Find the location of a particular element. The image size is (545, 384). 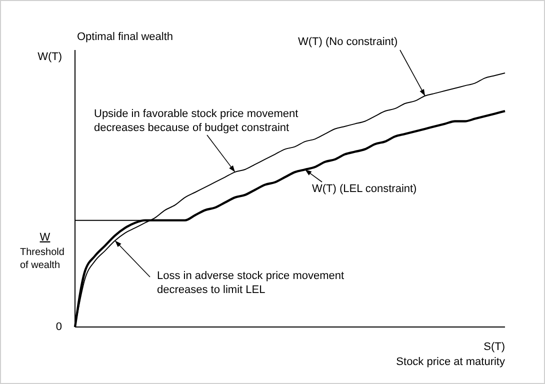

ref-line-label: W is located at coordinates (45, 237).